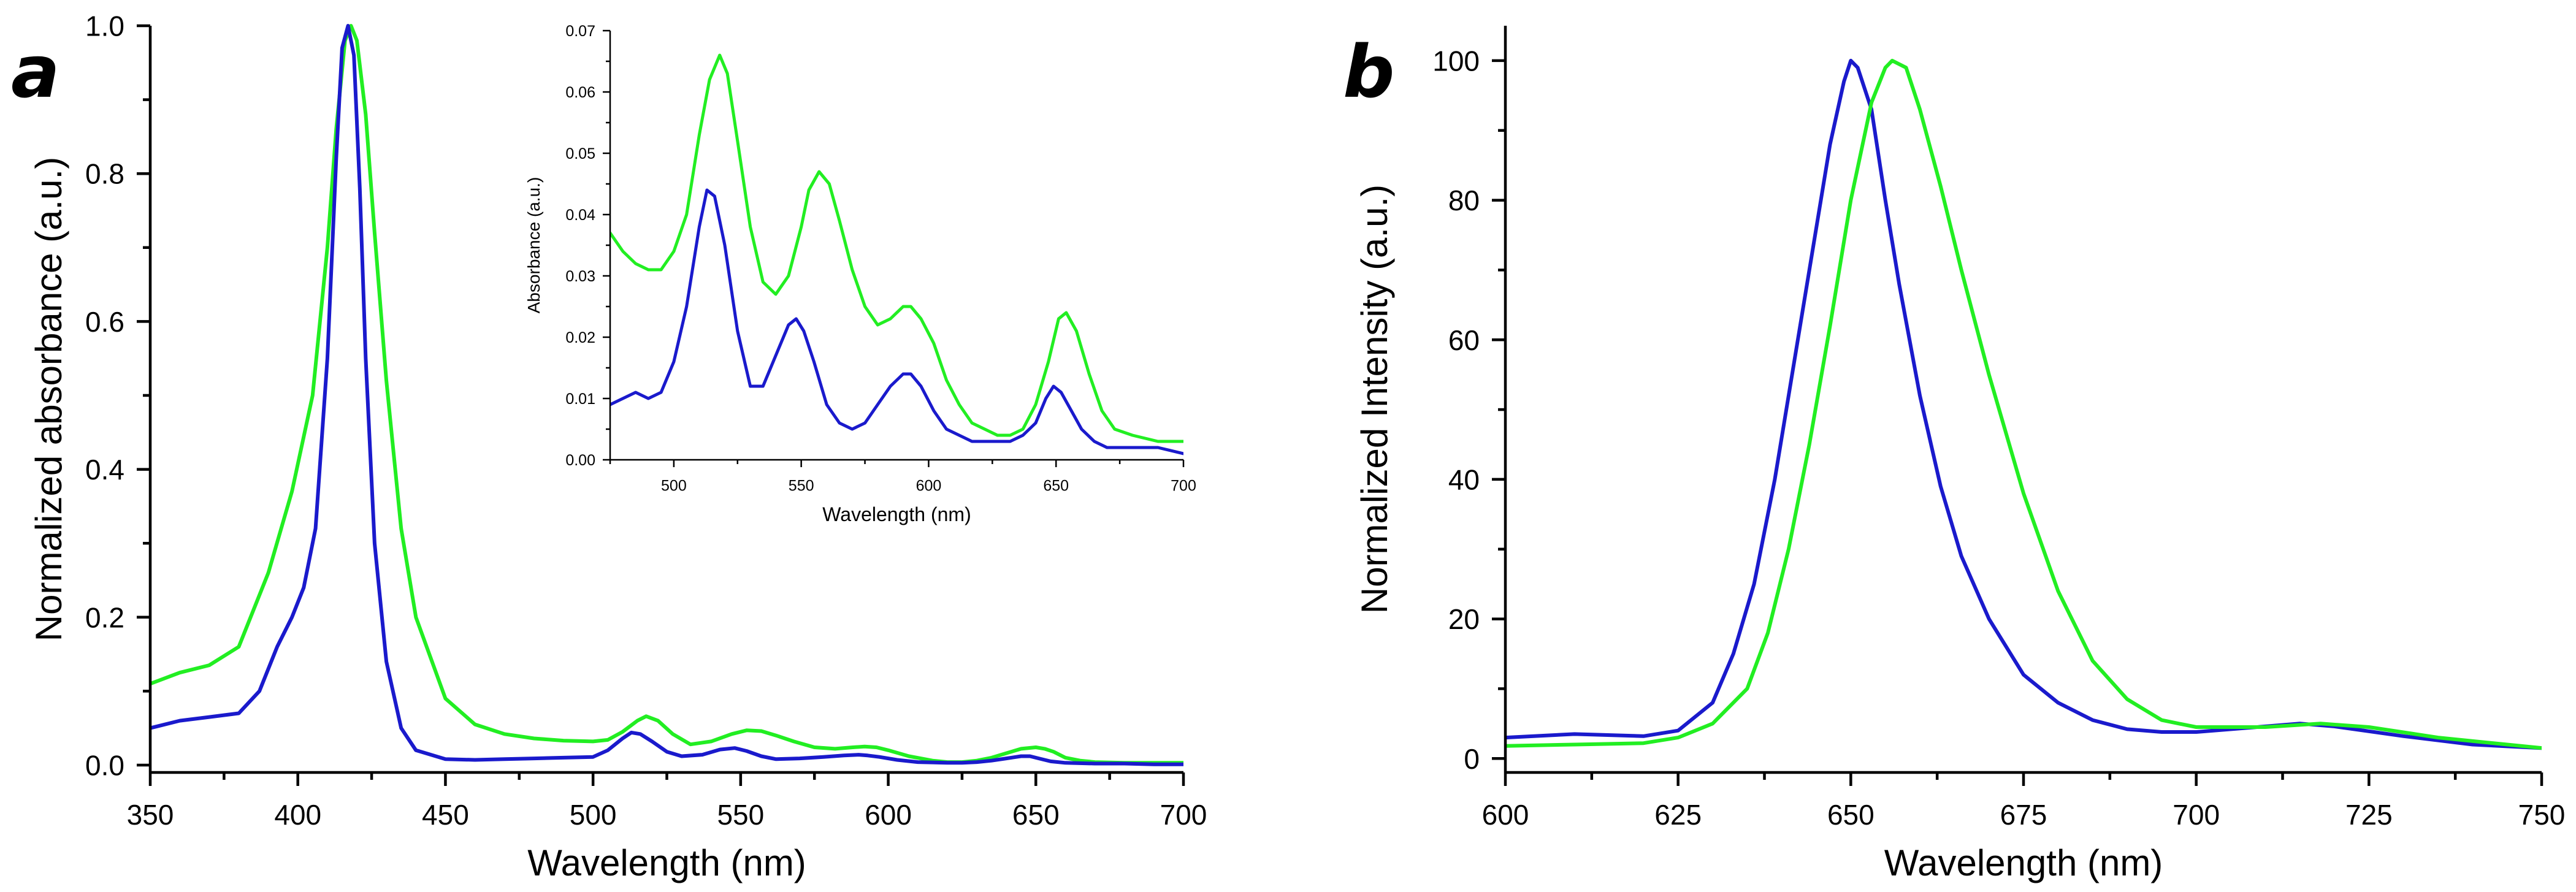  Describe the element at coordinates (533, 246) in the screenshot. I see `inset-y-axis-label: Absorbance (a.u.)` at that location.